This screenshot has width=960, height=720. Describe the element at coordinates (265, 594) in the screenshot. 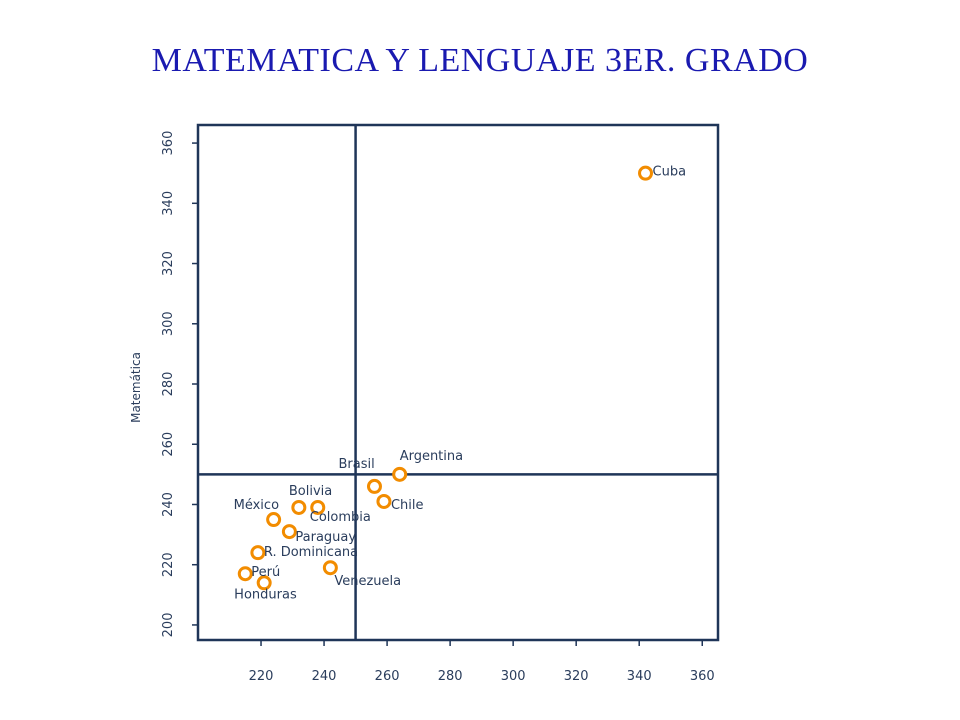

I see `point-label: Honduras` at that location.